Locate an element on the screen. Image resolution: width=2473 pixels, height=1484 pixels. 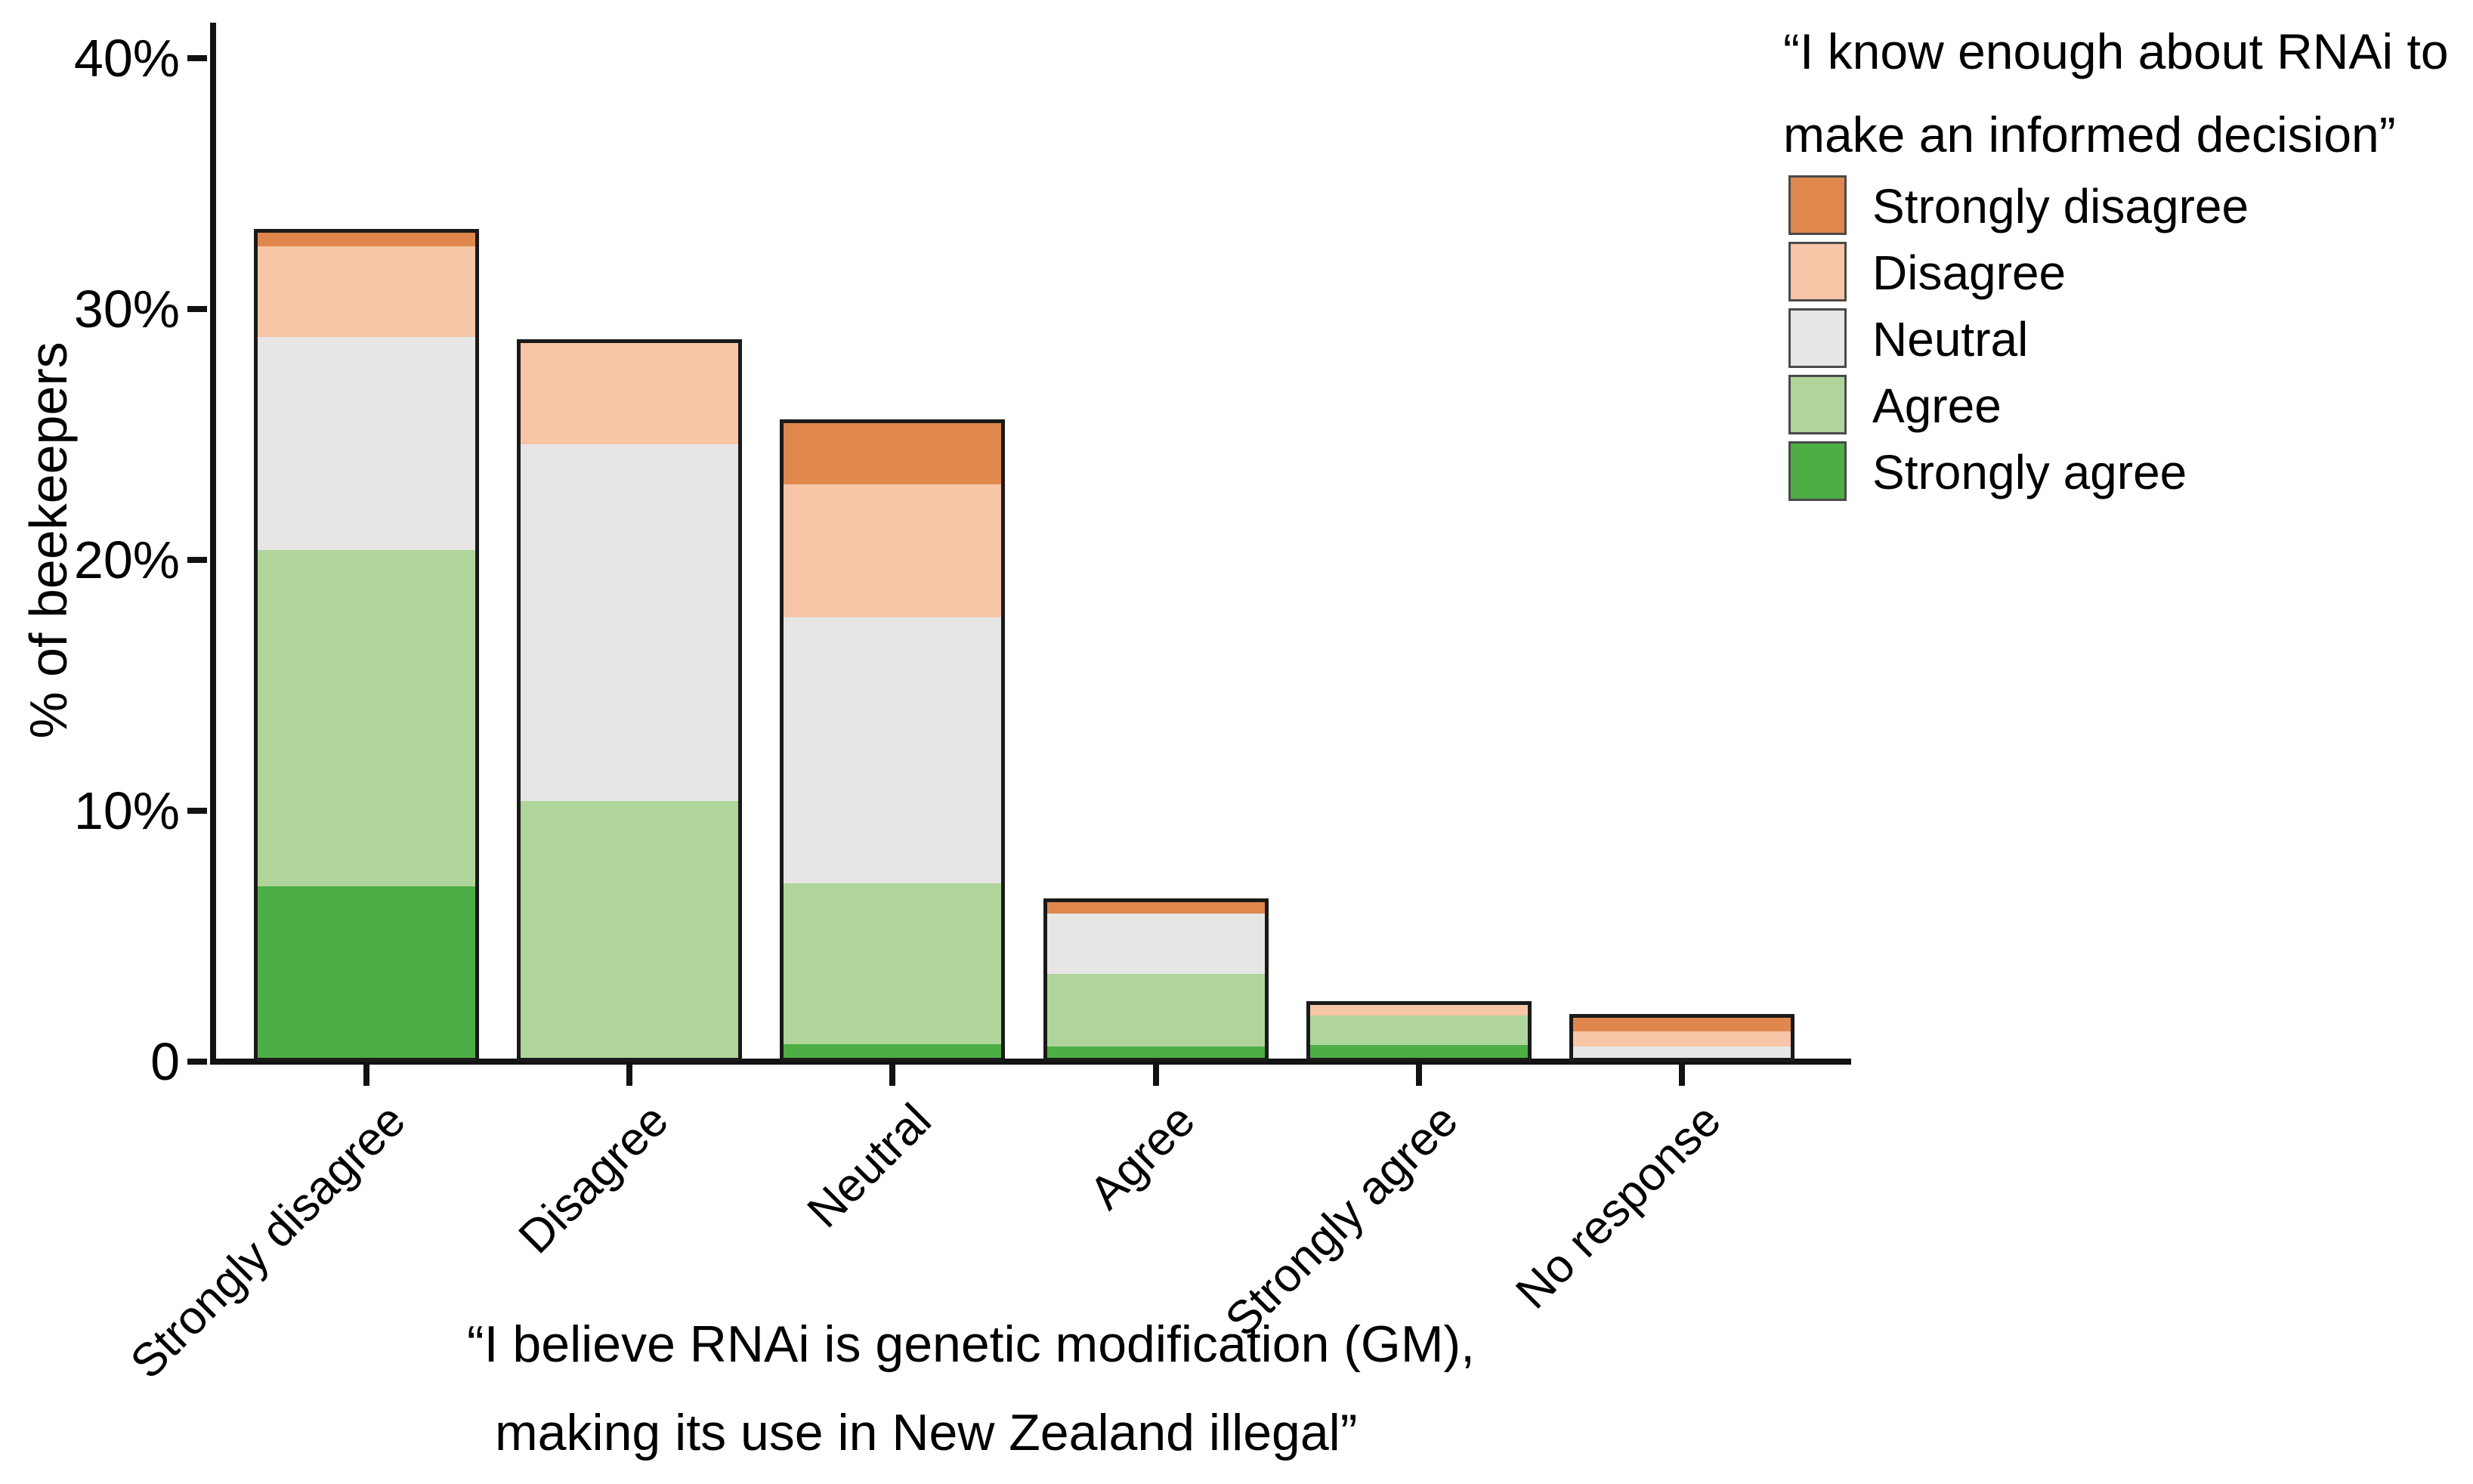
bar-disagree is located at coordinates (629, 701).